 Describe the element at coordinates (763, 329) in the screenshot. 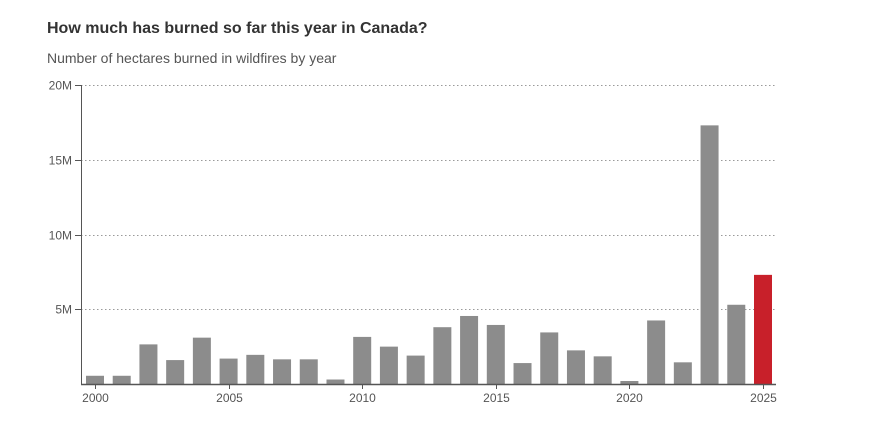

I see `bar-highlight` at that location.